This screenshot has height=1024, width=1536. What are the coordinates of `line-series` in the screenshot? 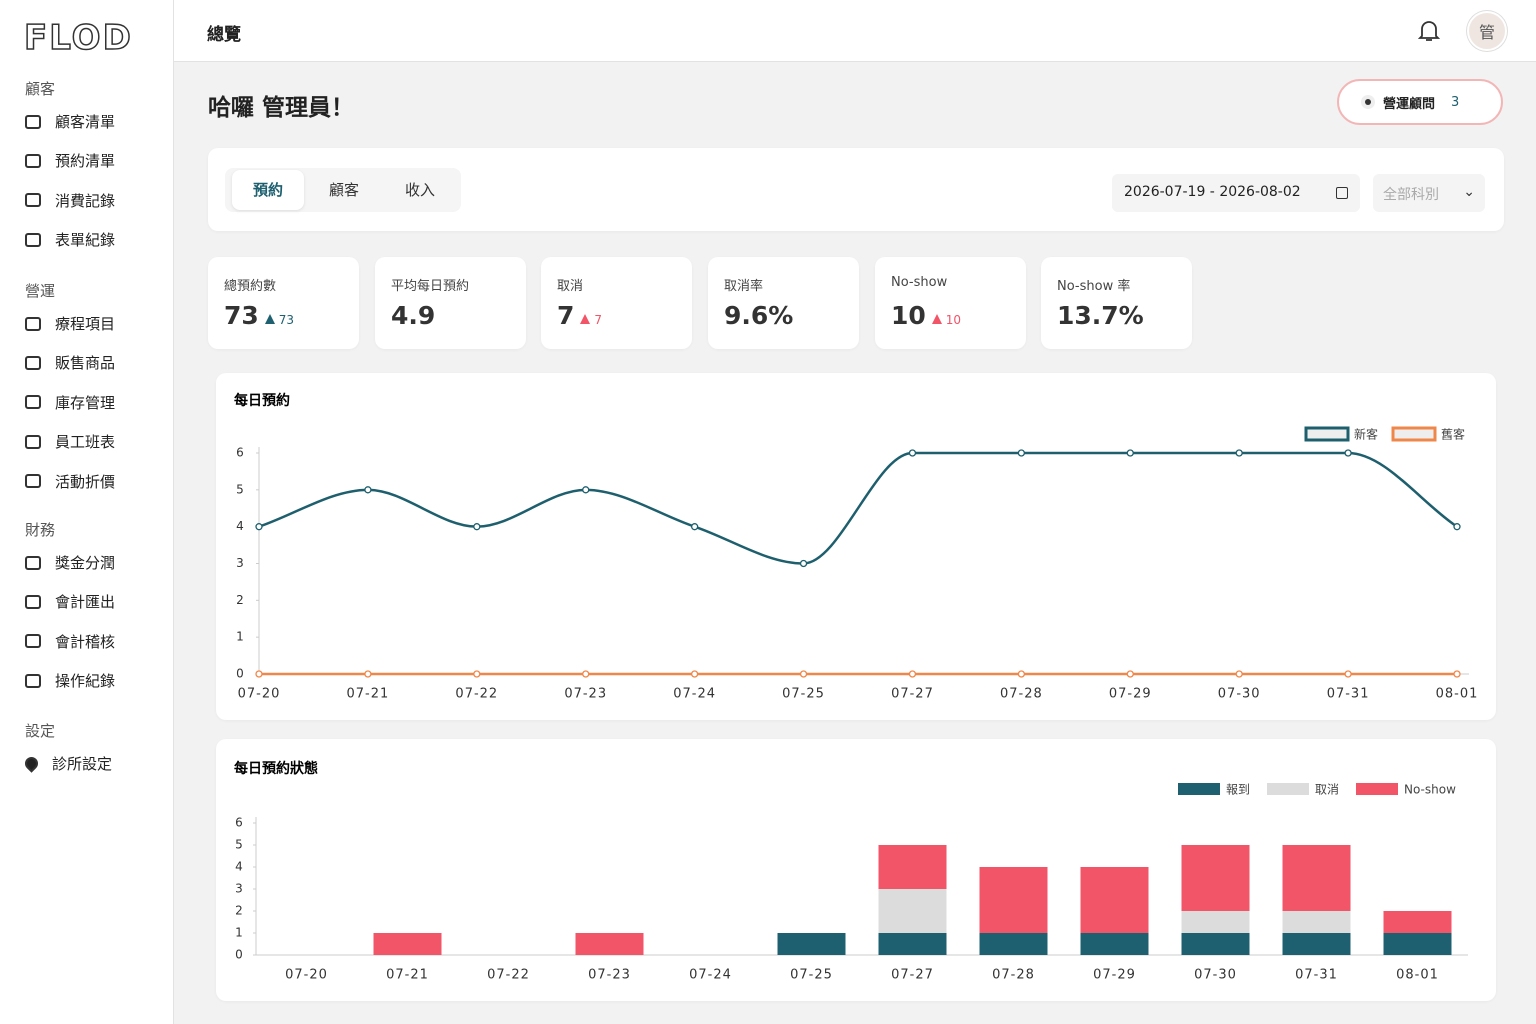 It's located at (858, 508).